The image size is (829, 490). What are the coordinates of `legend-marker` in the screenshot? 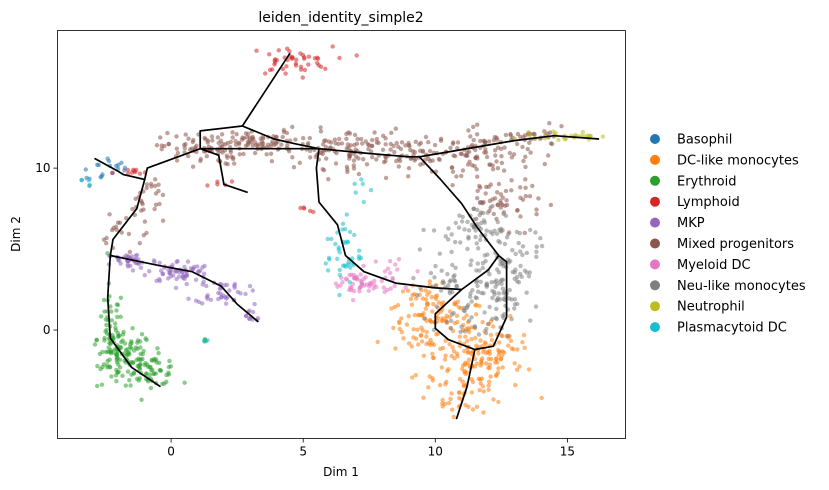 It's located at (655, 243).